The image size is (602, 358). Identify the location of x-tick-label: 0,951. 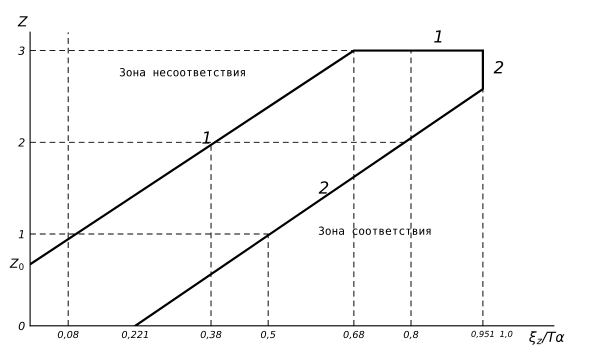
(482, 334).